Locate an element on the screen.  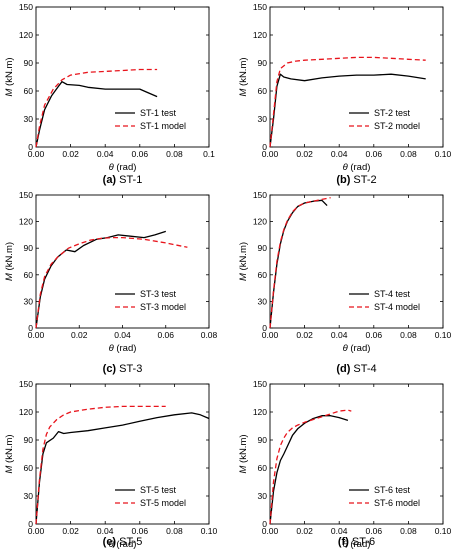
caption-name: ST-1 is located at coordinates (130, 180).